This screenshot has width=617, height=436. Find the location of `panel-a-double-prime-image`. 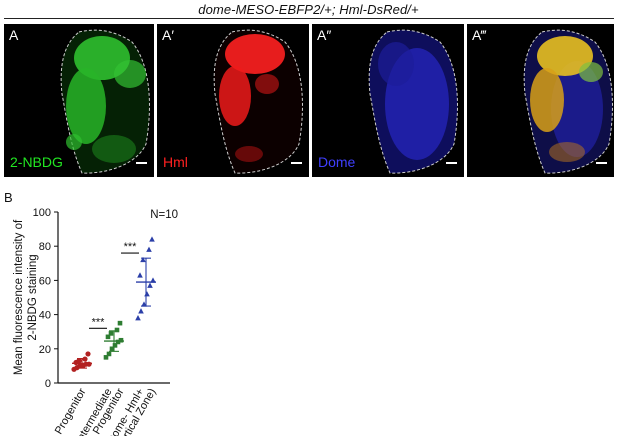

panel-a-double-prime-image is located at coordinates (413, 101).